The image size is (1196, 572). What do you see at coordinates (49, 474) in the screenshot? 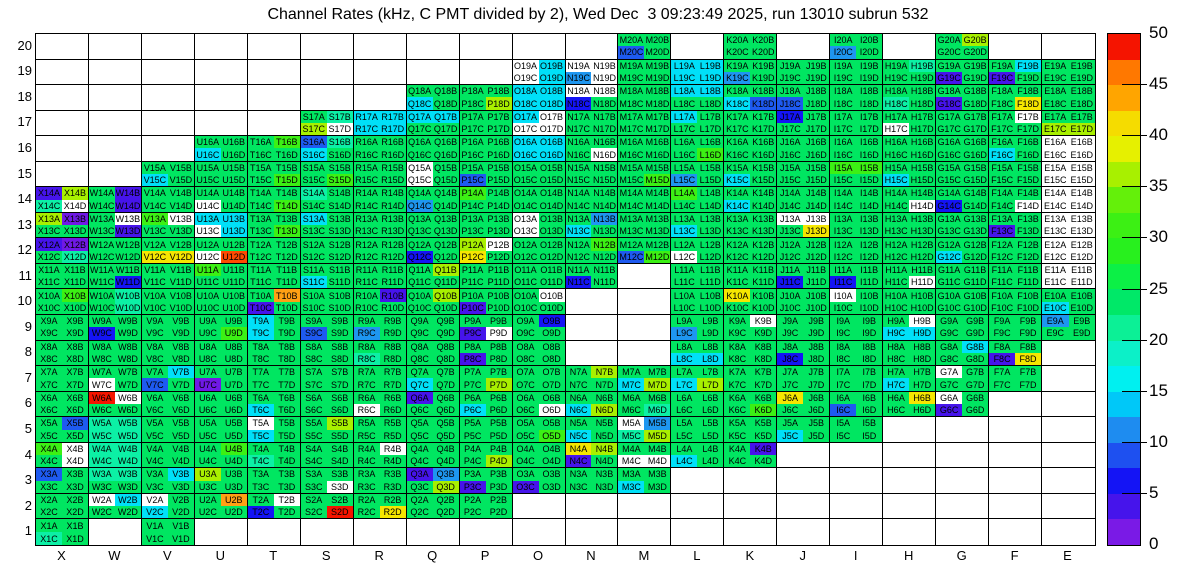
I see `channel-X3A: X3A` at bounding box center [49, 474].